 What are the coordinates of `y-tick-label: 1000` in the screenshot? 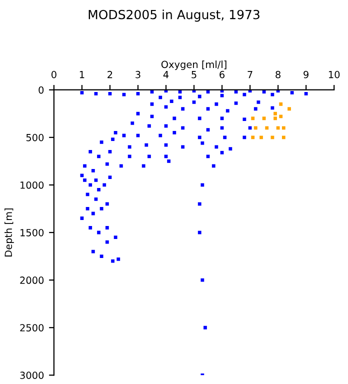 It's located at (32, 185).